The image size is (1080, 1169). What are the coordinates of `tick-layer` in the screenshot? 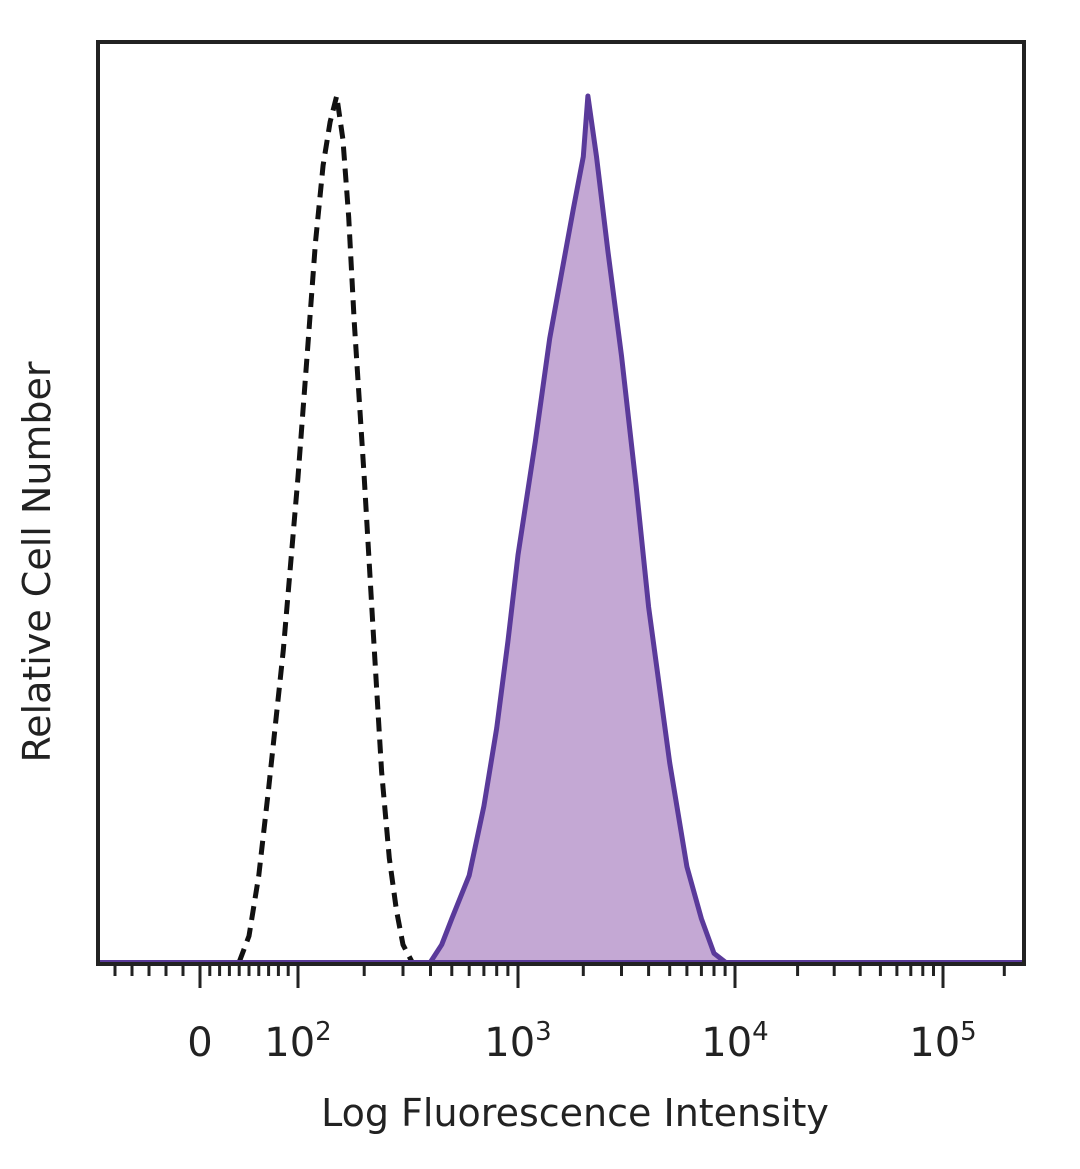 It's located at (559, 975).